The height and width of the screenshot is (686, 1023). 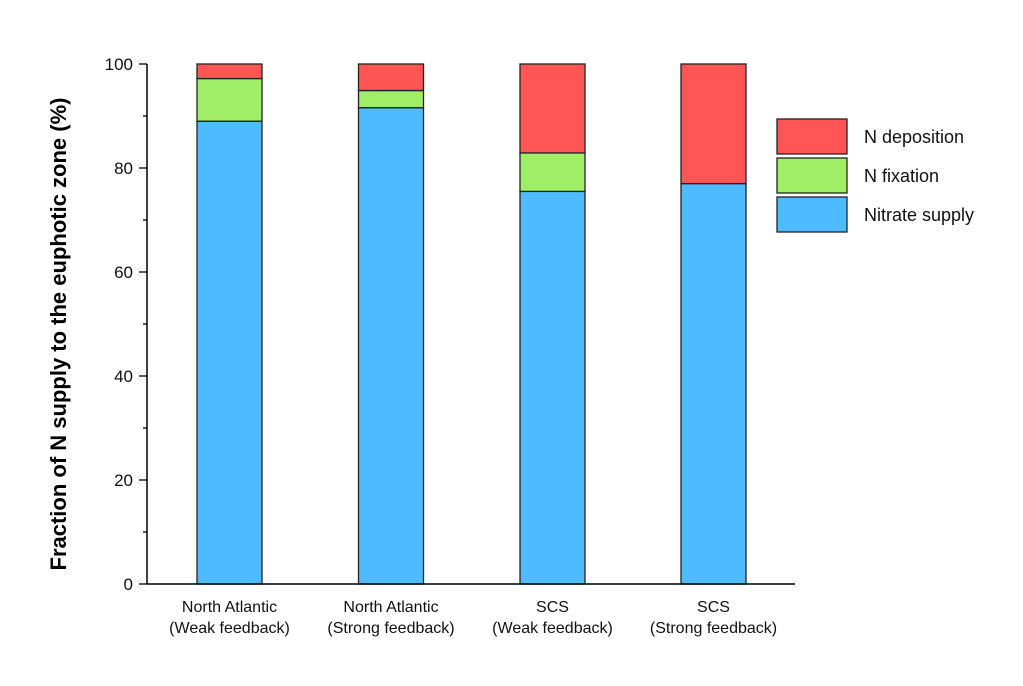 I want to click on y-tick-label: 60, so click(x=123, y=272).